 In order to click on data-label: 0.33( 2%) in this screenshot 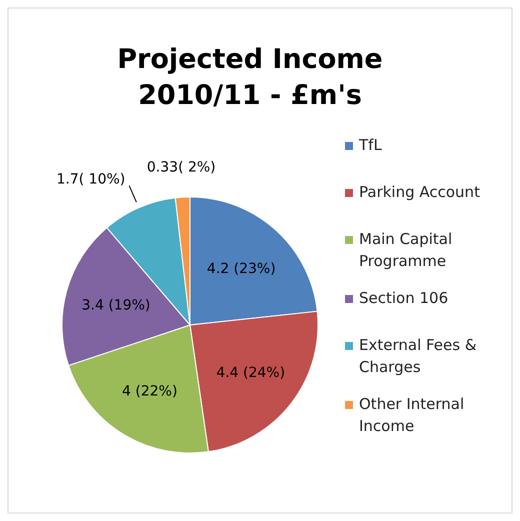, I will do `click(181, 167)`.